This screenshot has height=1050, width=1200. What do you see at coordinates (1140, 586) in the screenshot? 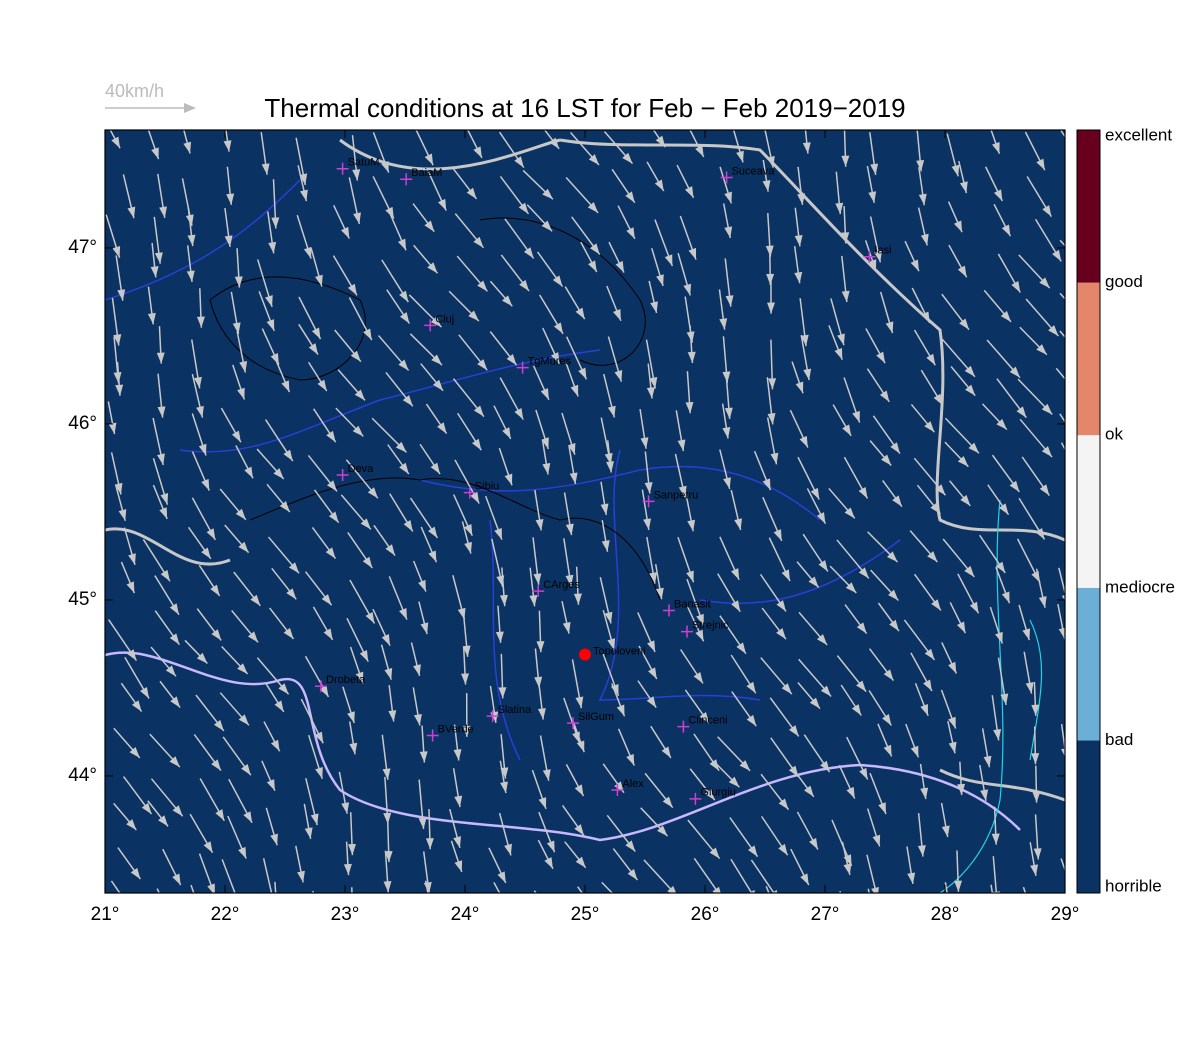
I see `colorbar-label: mediocre` at bounding box center [1140, 586].